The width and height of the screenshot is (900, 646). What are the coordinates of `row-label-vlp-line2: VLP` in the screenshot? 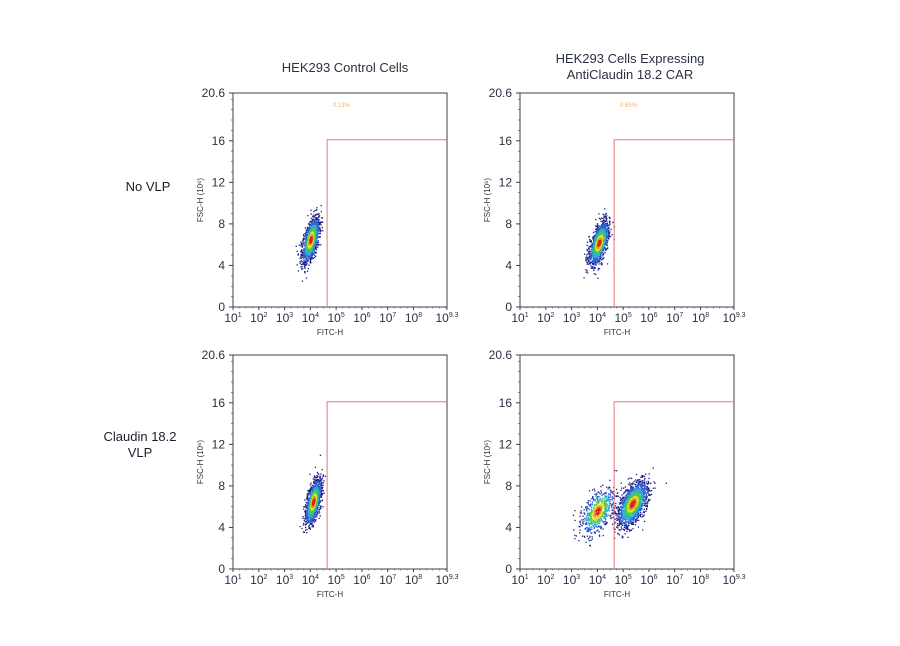 It's located at (140, 452).